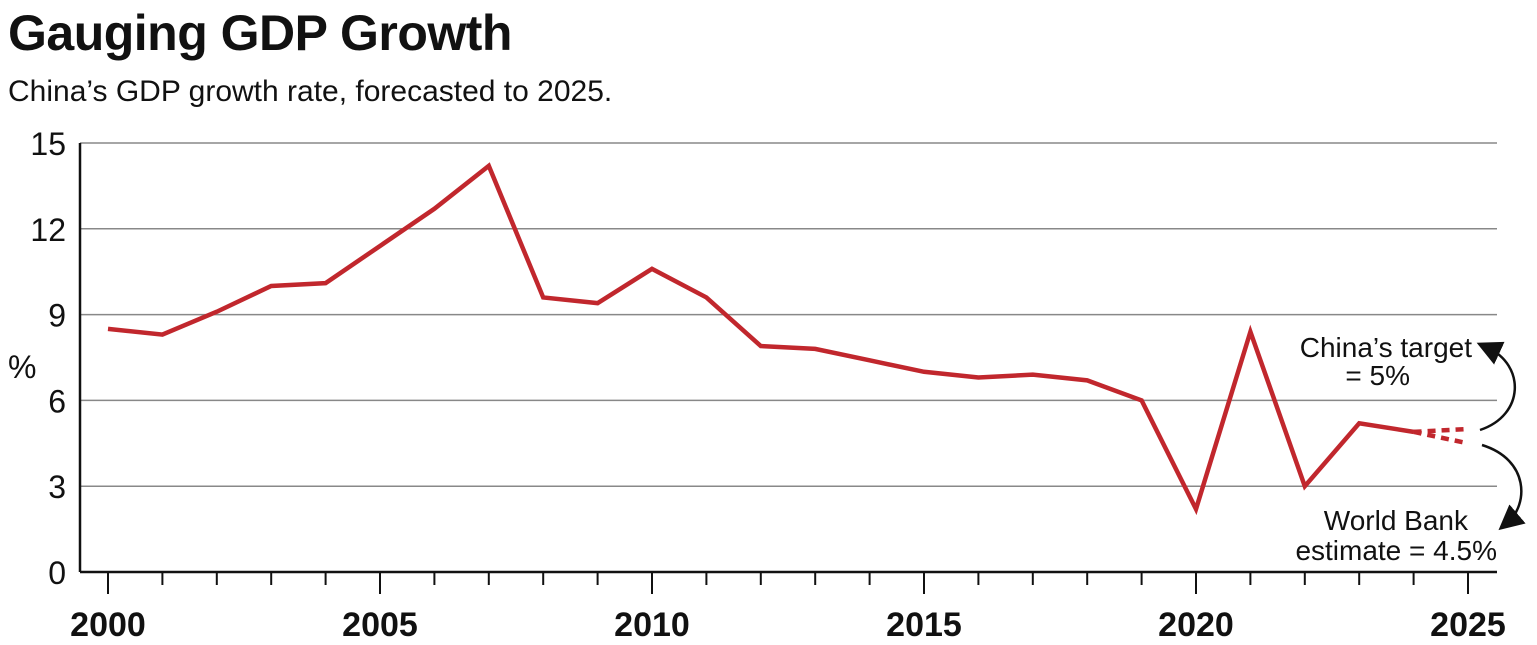 The height and width of the screenshot is (645, 1537). Describe the element at coordinates (260, 33) in the screenshot. I see `chart-title: Gauging GDP Growth` at that location.